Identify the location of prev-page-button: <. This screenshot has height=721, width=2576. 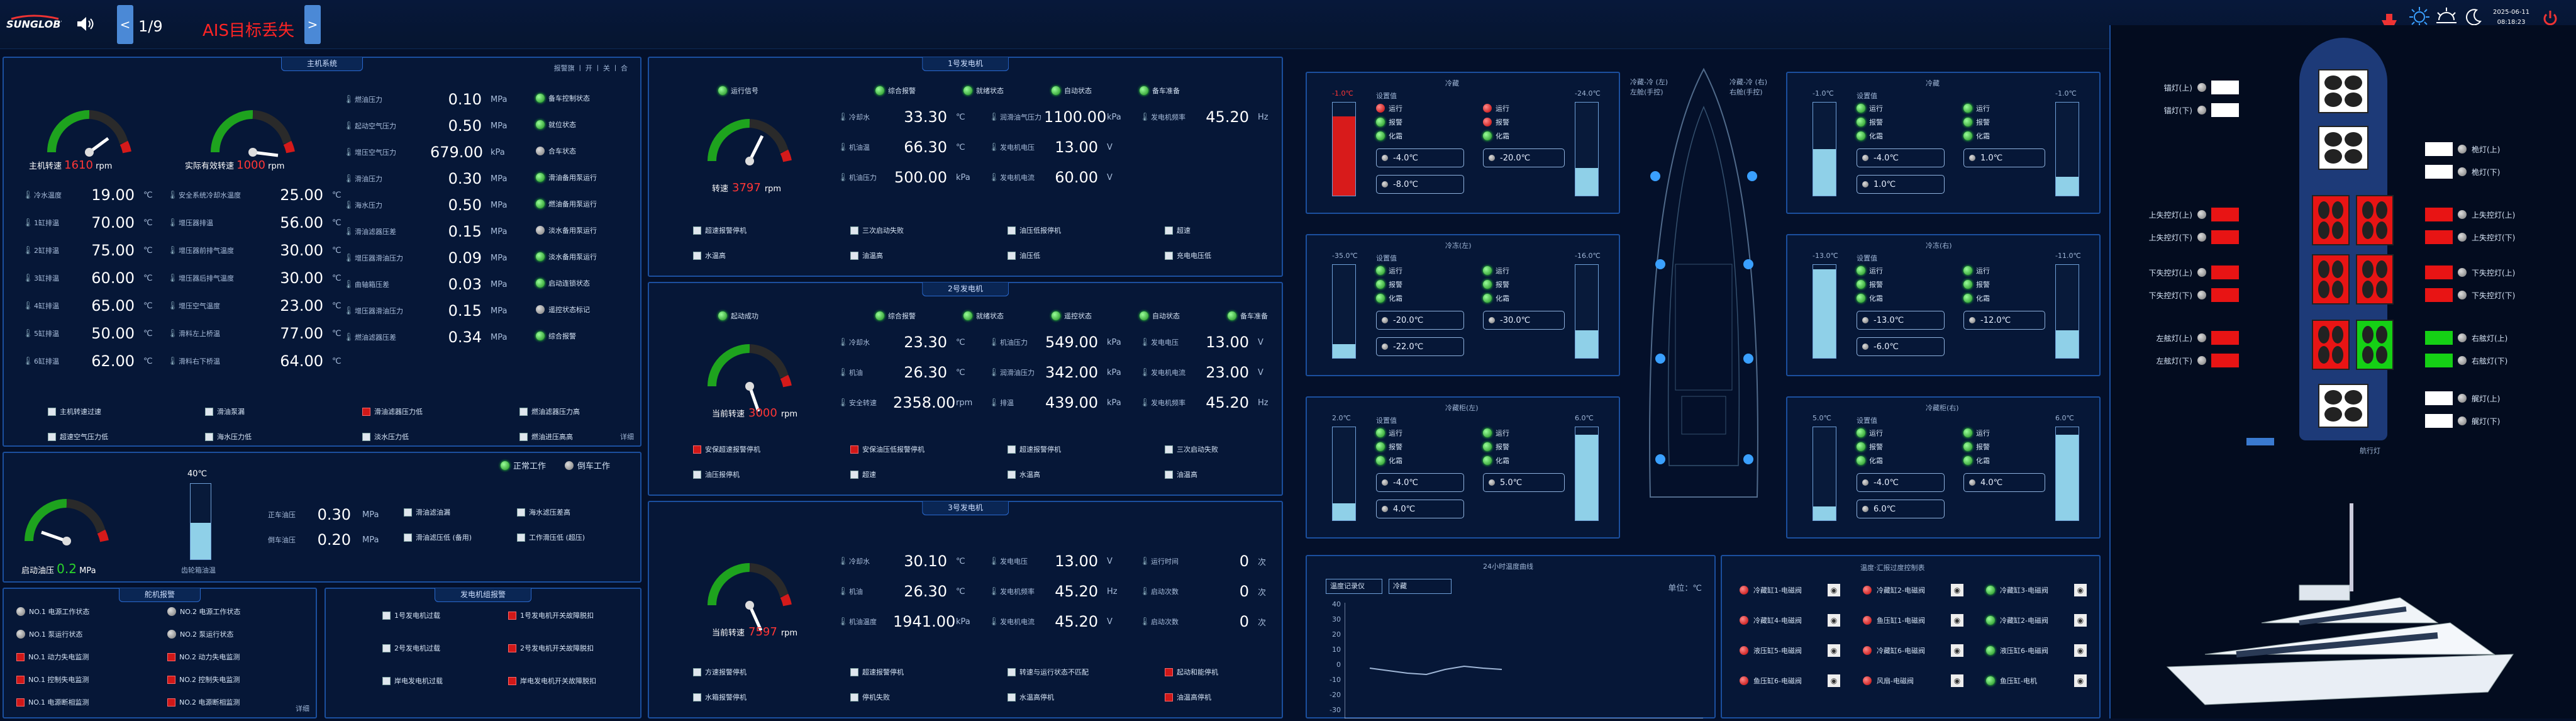
(125, 24).